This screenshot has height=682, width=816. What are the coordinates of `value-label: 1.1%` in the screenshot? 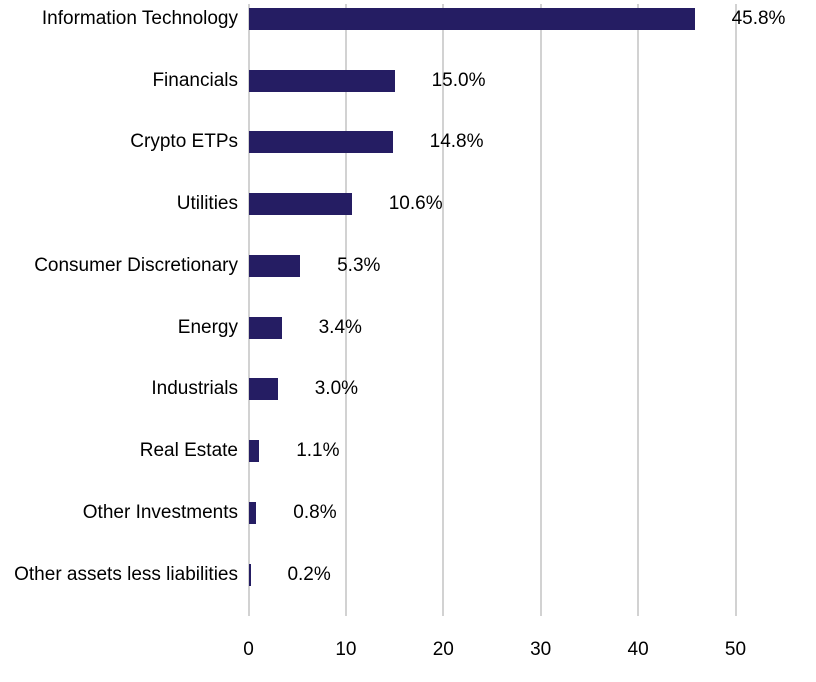 It's located at (318, 451).